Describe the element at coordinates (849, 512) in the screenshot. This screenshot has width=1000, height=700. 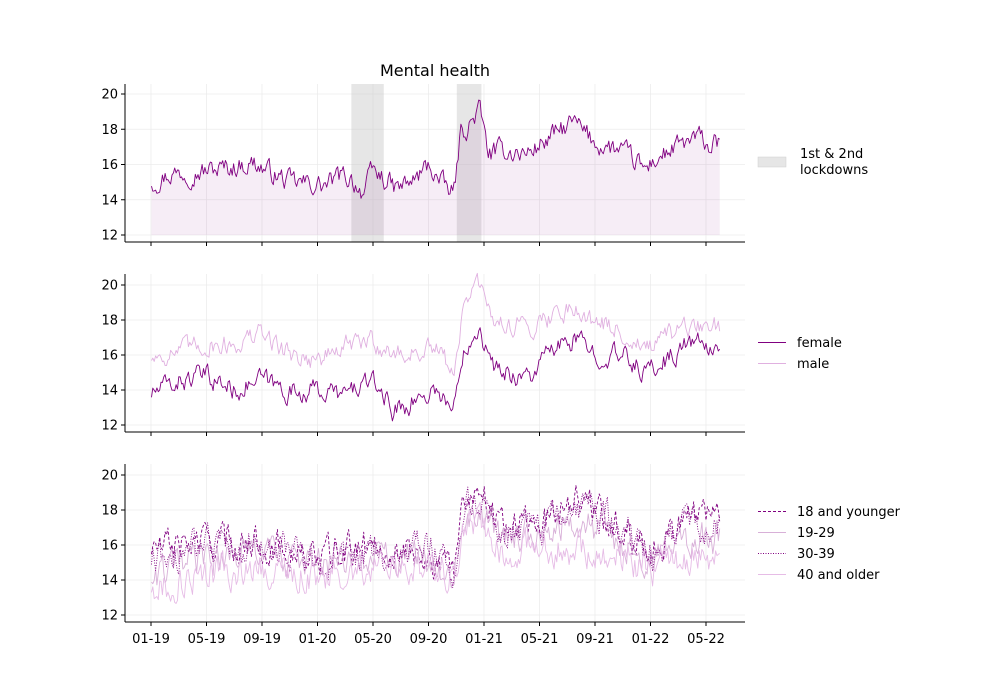
I see `legend-label: 18 and younger` at that location.